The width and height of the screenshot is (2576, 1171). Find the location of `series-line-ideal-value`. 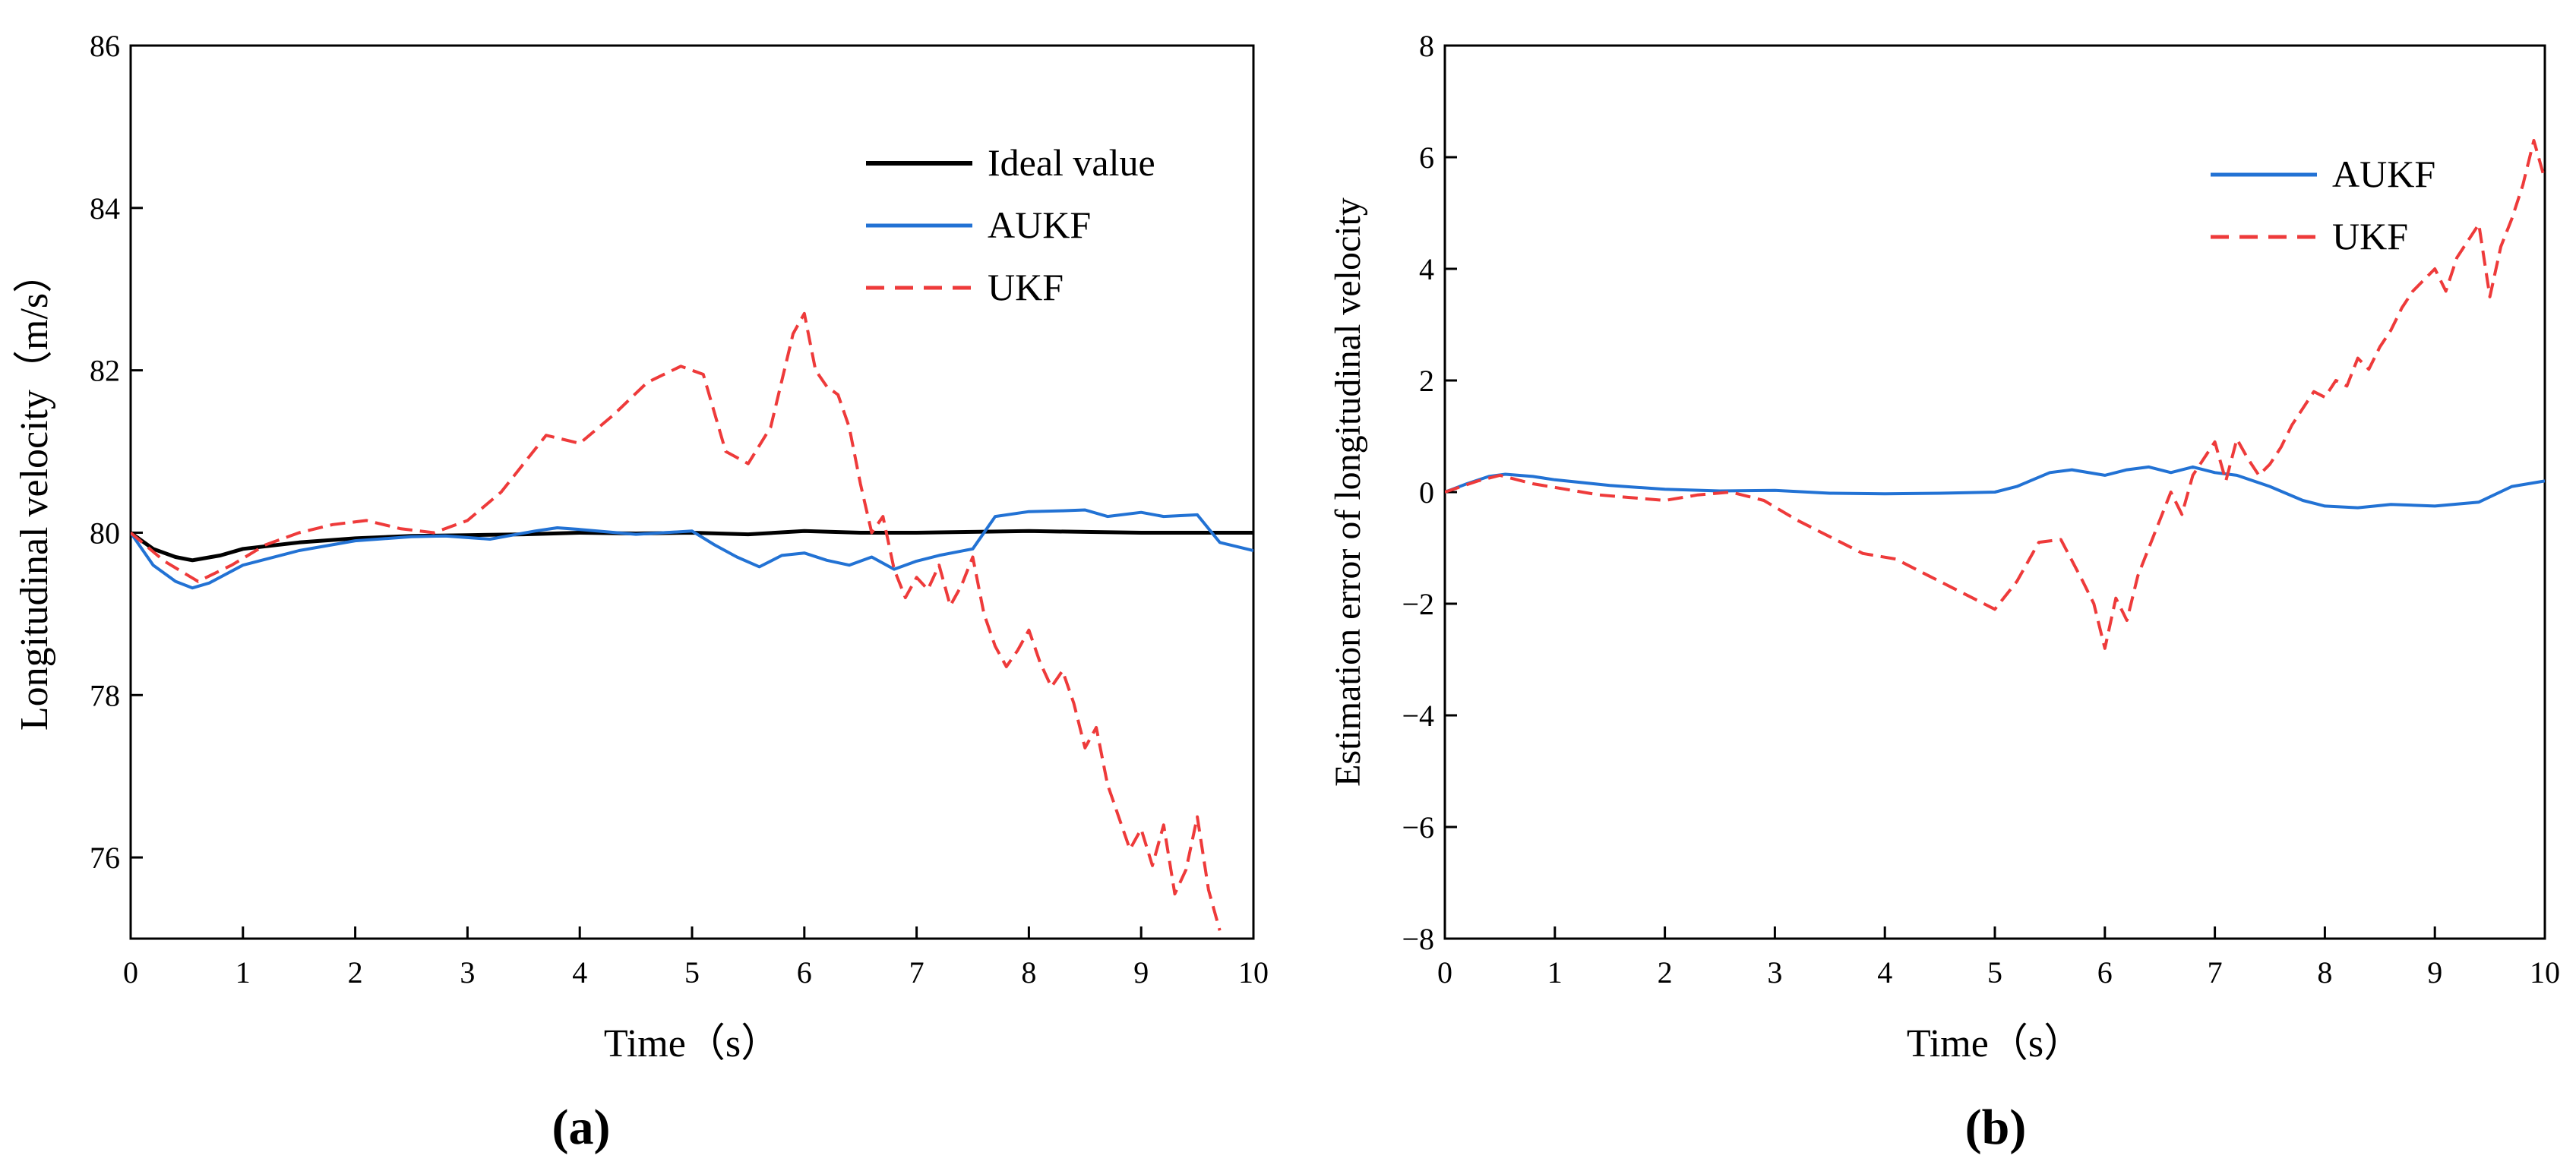

series-line-ideal-value is located at coordinates (692, 546).